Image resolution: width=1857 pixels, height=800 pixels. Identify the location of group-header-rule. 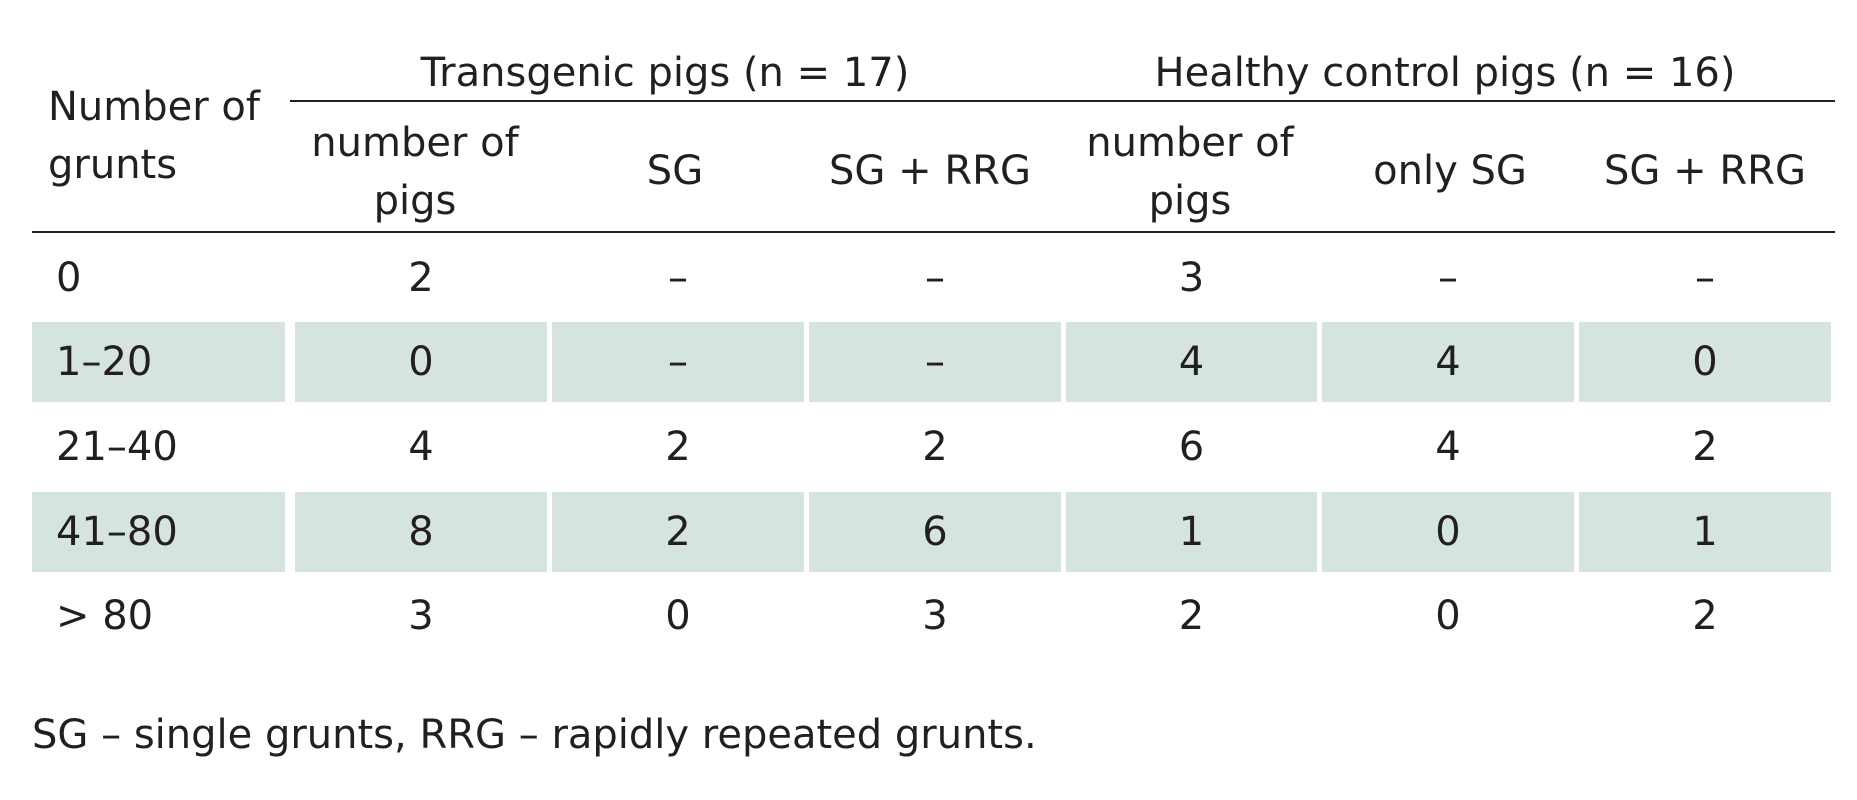
(1062, 101).